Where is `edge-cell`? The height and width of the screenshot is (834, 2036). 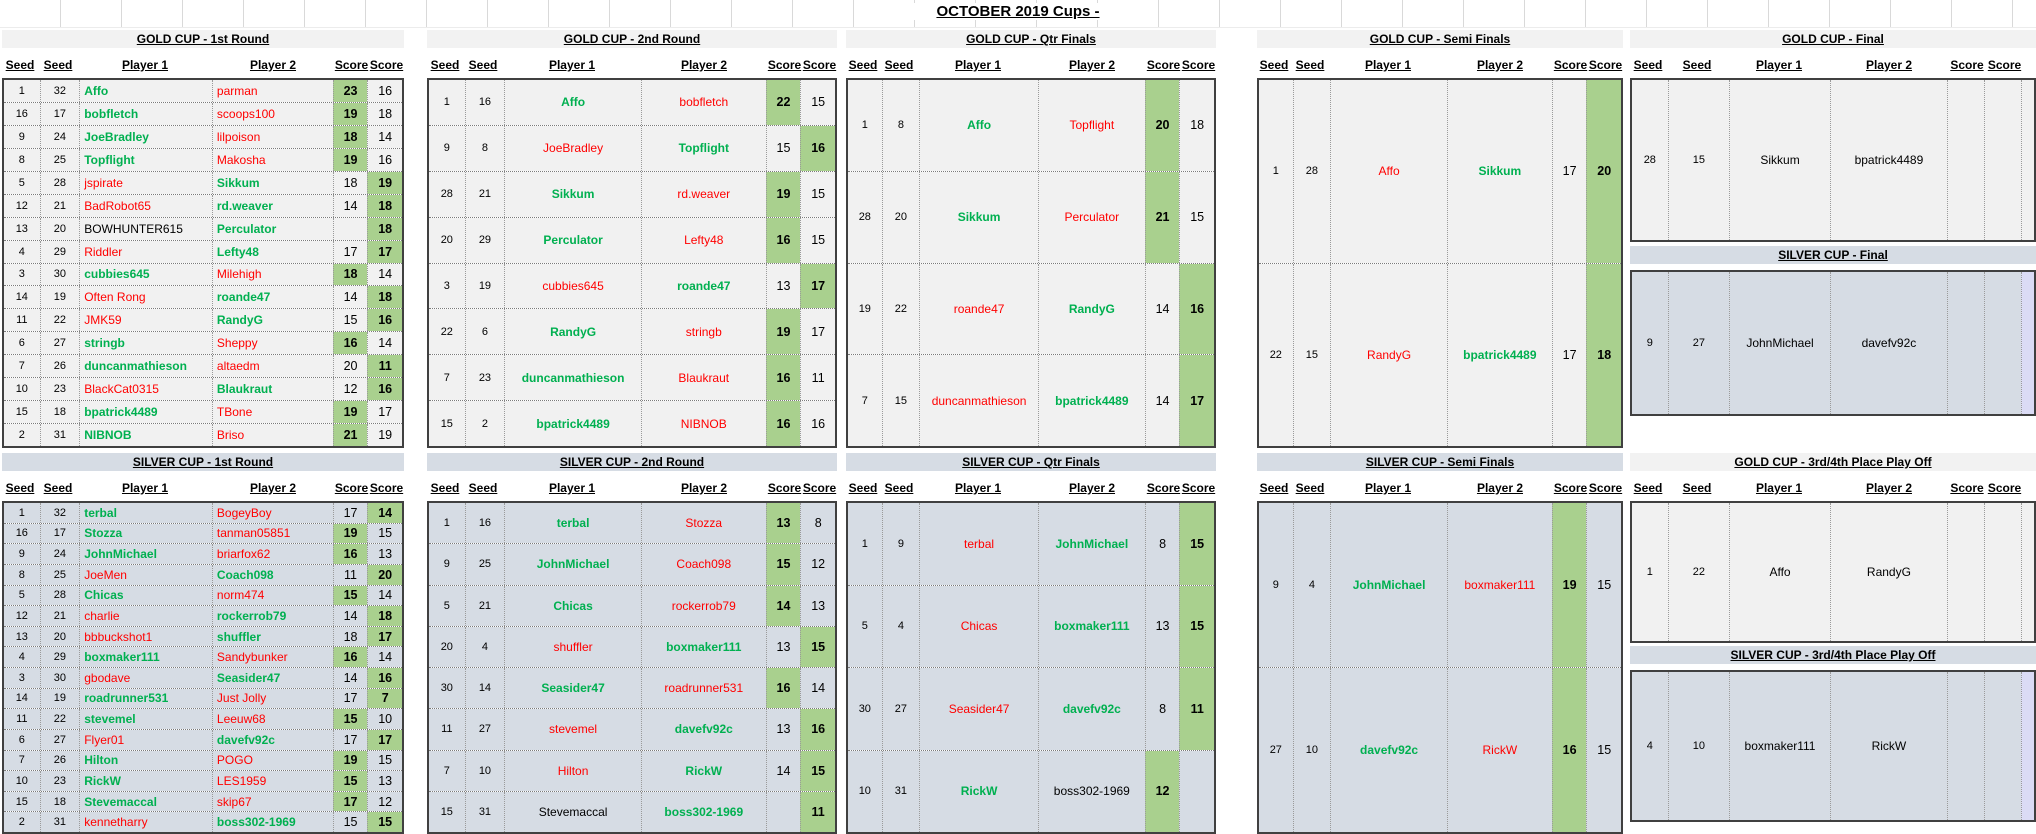
edge-cell is located at coordinates (2027, 160).